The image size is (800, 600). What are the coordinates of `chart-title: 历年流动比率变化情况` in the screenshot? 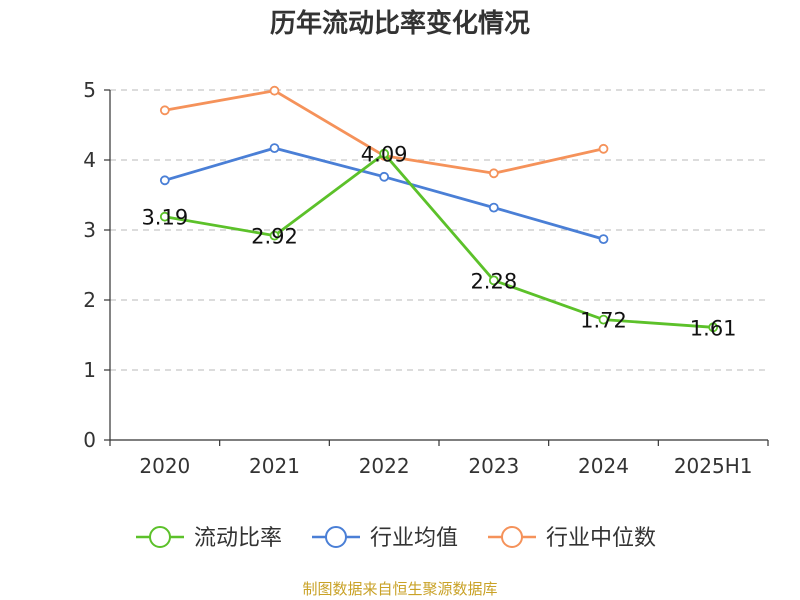 It's located at (400, 23).